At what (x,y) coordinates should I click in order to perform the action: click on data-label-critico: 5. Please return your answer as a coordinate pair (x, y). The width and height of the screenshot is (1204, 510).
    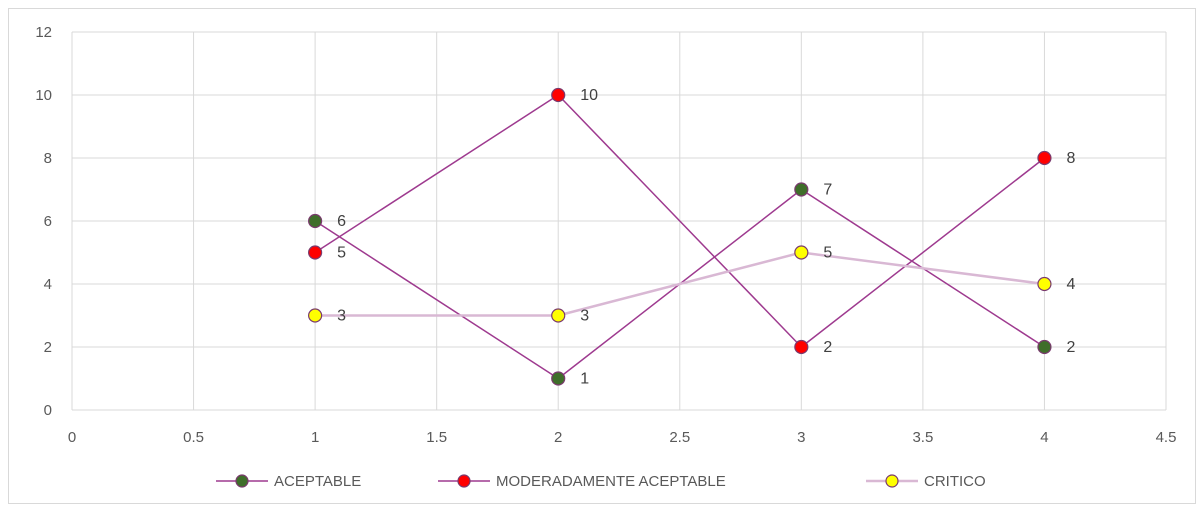
    Looking at the image, I should click on (827, 253).